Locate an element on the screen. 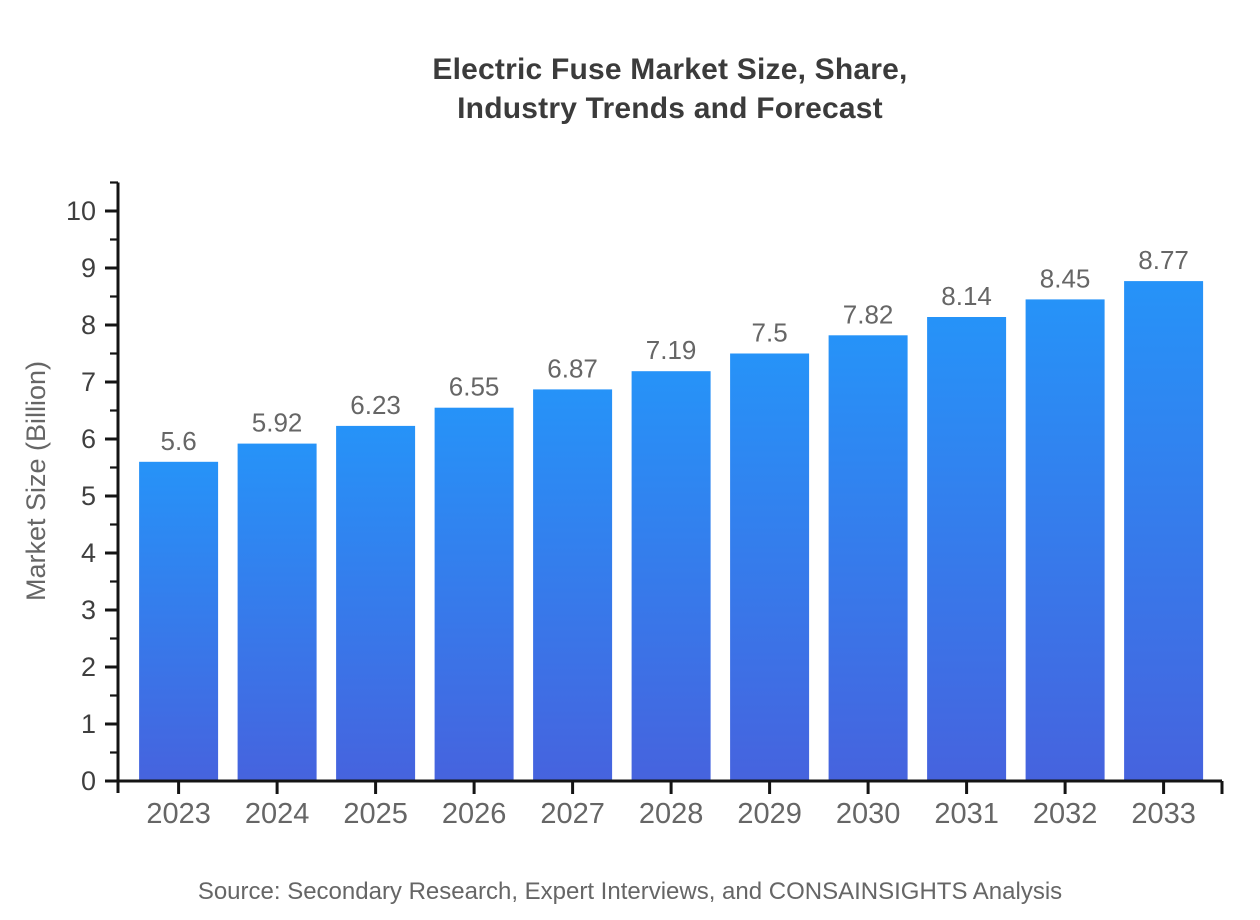 The image size is (1260, 920). bar-value-label: 5.92 is located at coordinates (277, 423).